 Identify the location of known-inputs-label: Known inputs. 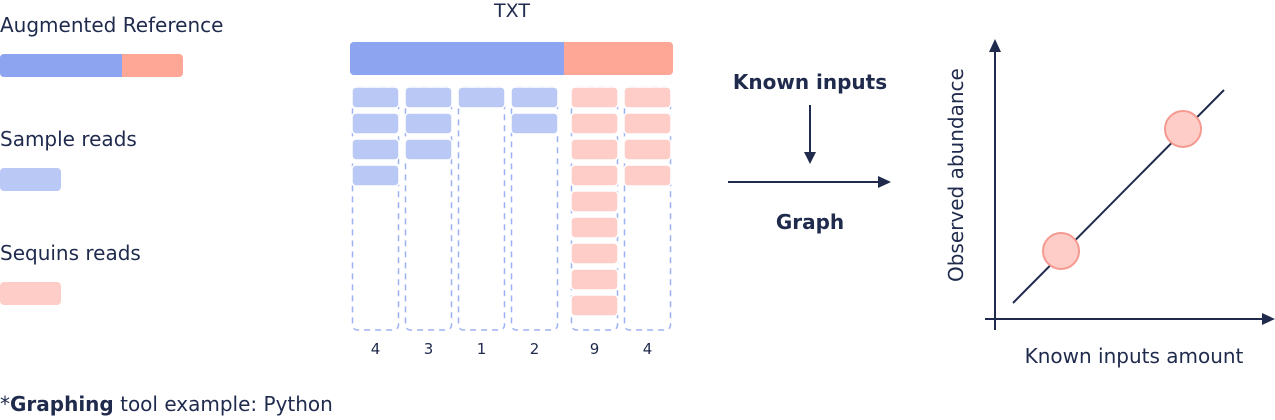
(810, 82).